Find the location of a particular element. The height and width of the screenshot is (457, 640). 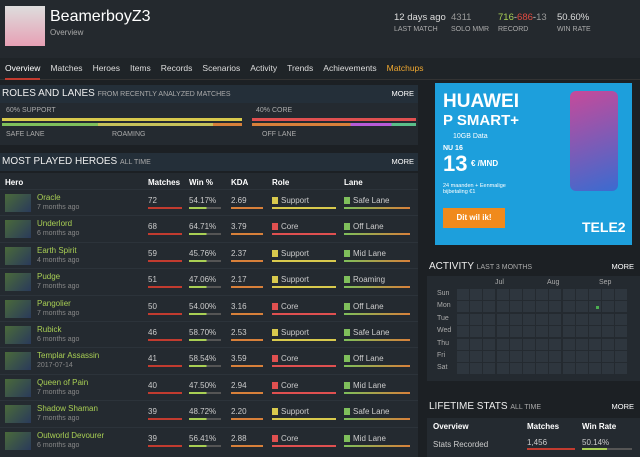

hero-name: Outworld Devourer is located at coordinates (71, 435).